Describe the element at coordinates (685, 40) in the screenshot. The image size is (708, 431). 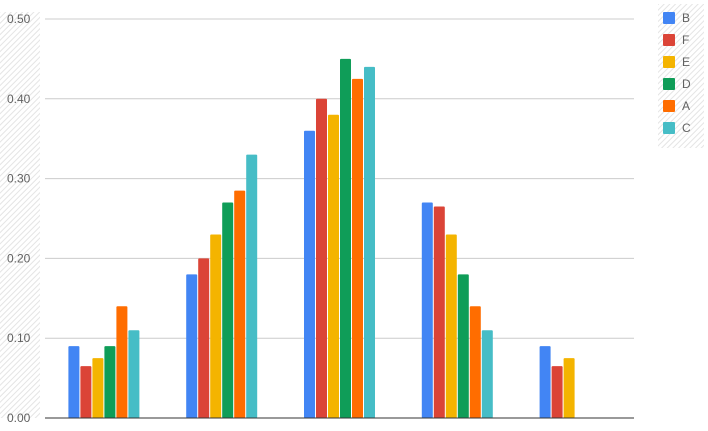
I see `legend-label: F` at that location.